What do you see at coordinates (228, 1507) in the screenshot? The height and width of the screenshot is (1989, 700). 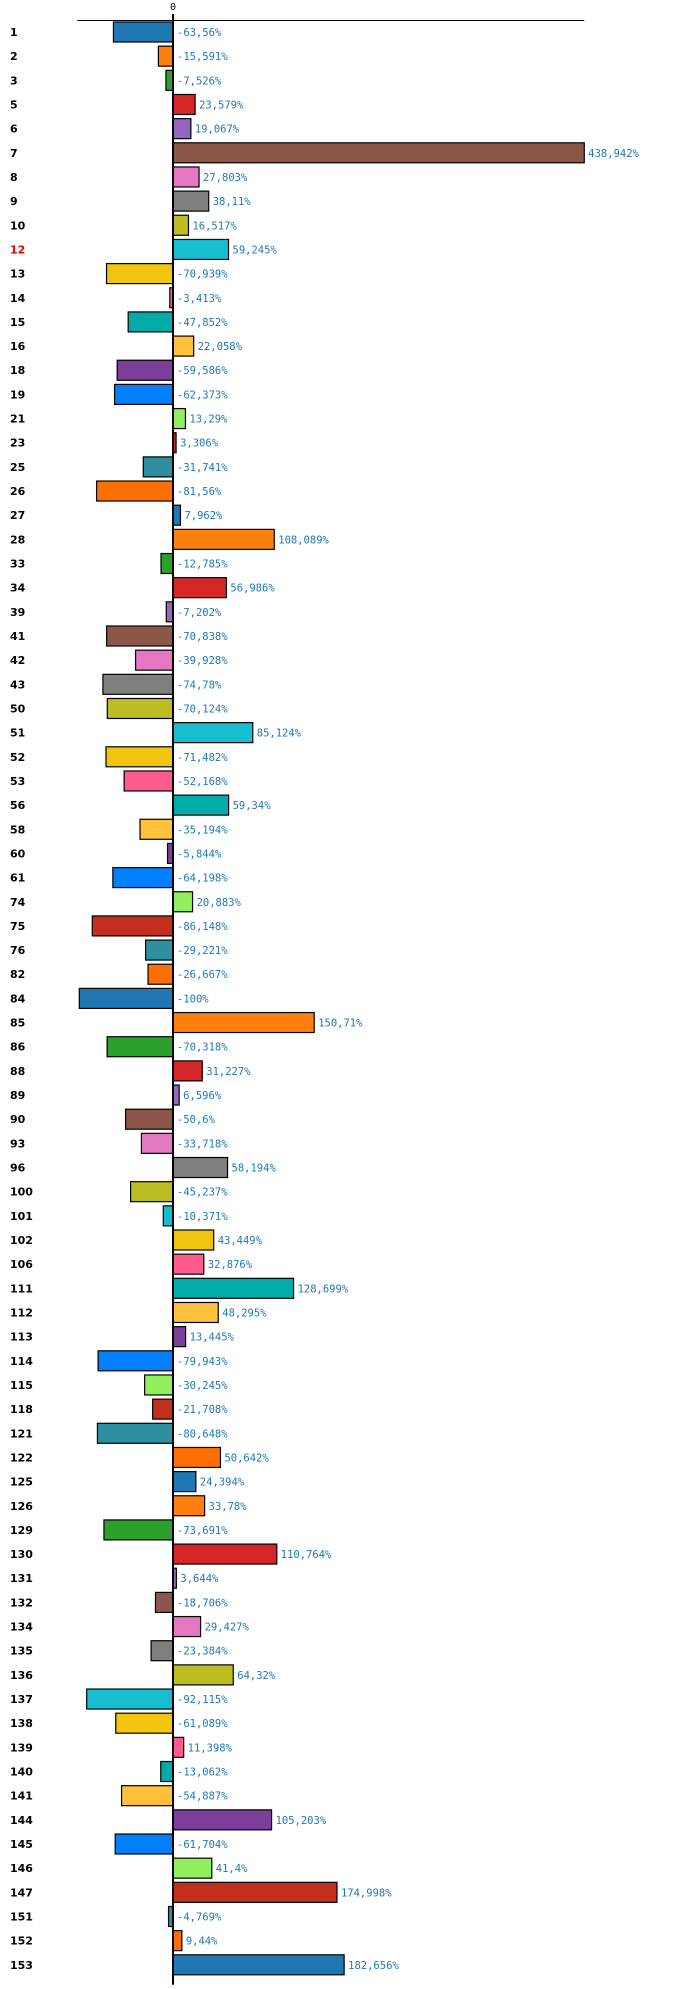 I see `value-label: 33,78%` at bounding box center [228, 1507].